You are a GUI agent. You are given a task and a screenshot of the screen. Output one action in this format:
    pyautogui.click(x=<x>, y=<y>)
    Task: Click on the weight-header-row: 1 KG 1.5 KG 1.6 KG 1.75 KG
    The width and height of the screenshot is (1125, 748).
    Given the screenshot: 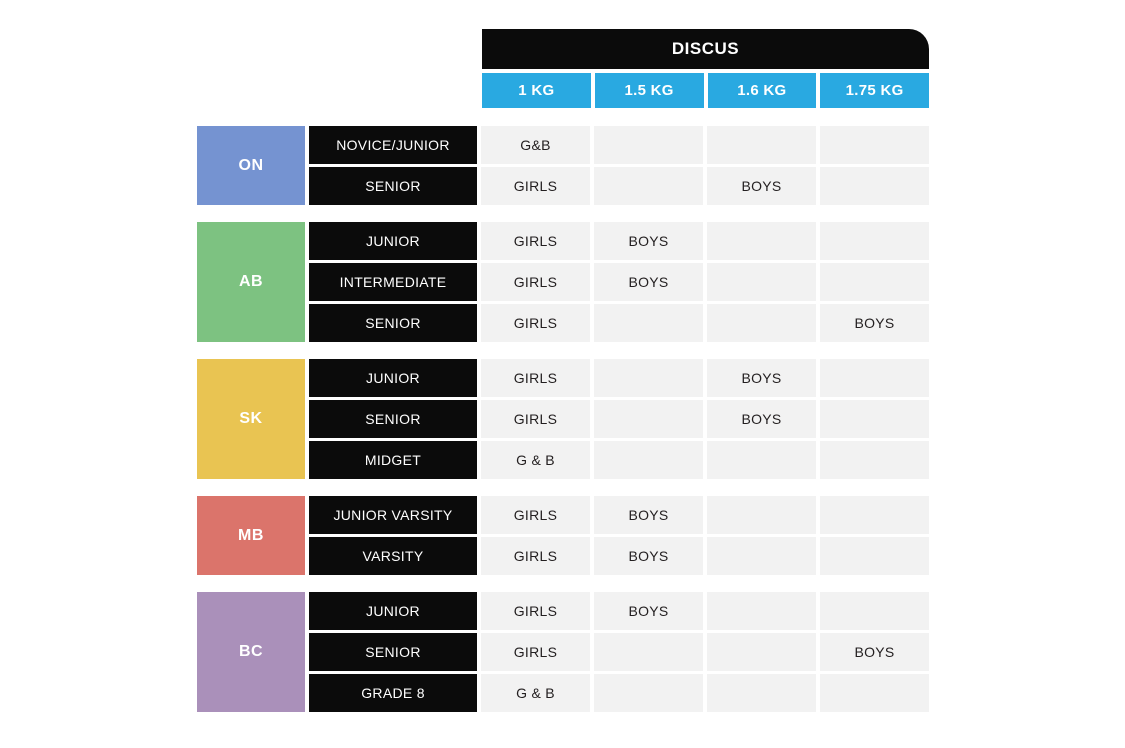 What is the action you would take?
    pyautogui.click(x=705, y=90)
    